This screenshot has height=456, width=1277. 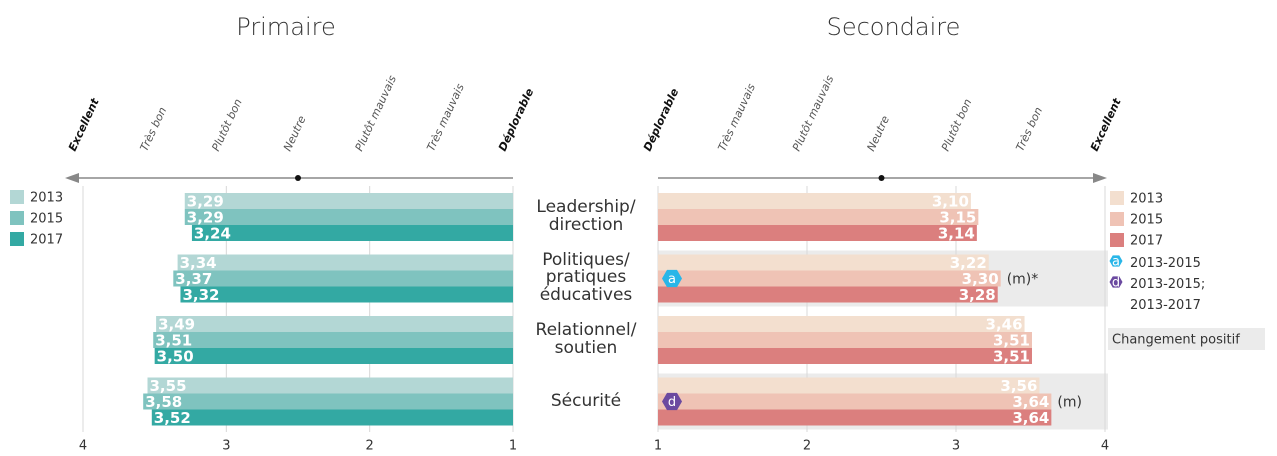 I want to click on value-label: 3,30, so click(x=980, y=279).